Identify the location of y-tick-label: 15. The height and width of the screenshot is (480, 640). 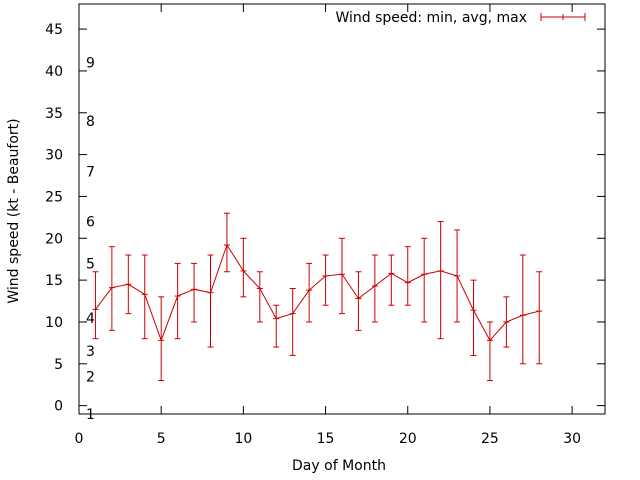
(54, 281).